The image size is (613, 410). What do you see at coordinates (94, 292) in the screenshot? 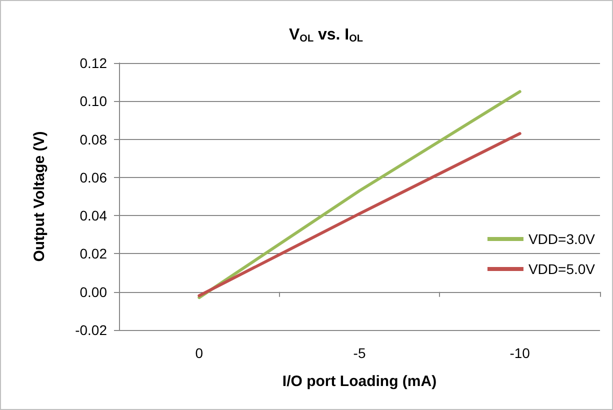
I see `y-tick-label: 0.00` at bounding box center [94, 292].